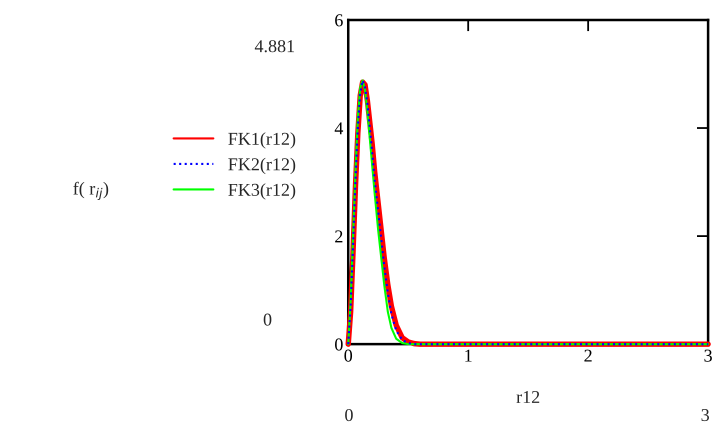  What do you see at coordinates (339, 344) in the screenshot?
I see `y-tick-label: 0` at bounding box center [339, 344].